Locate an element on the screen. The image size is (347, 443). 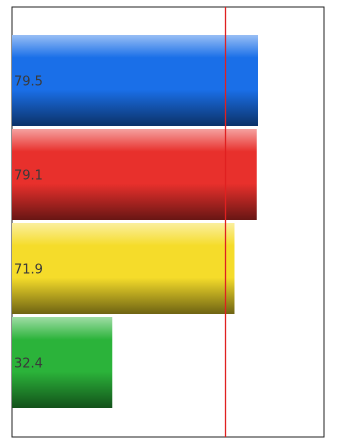
bar-value-label-3: 71.9 is located at coordinates (28, 270).